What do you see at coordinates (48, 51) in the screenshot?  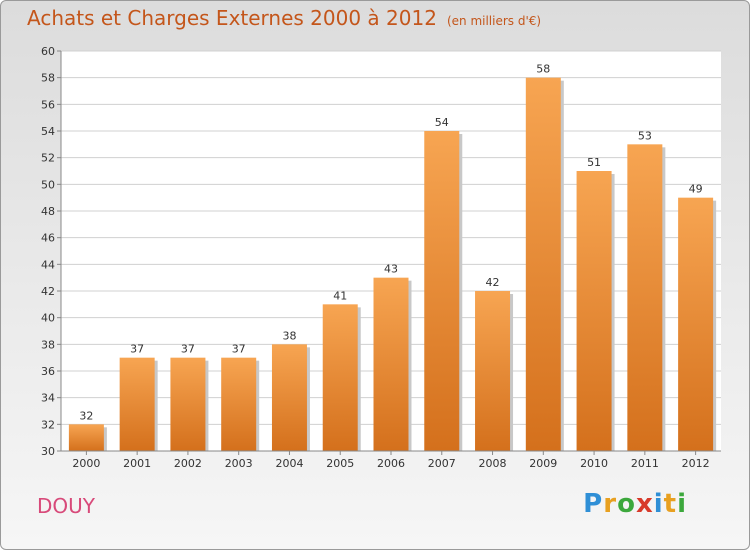 I see `y-tick-label: 60` at bounding box center [48, 51].